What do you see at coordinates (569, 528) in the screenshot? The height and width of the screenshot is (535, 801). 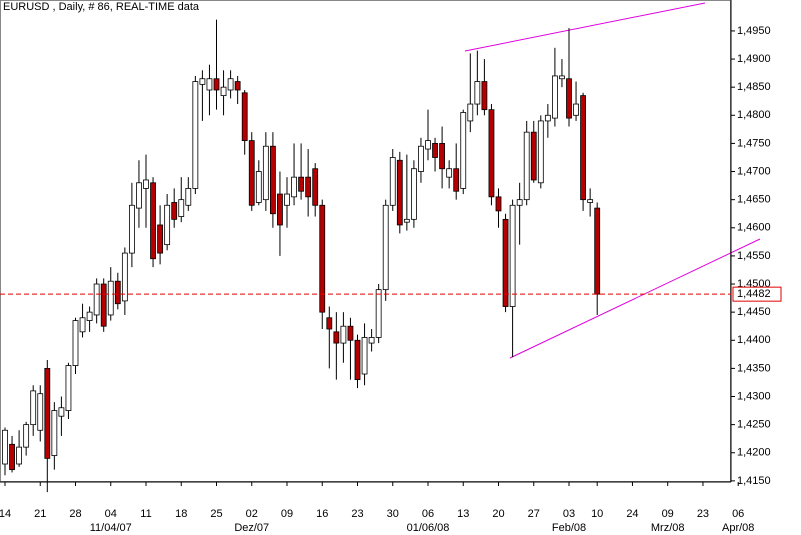 I see `x-group-label: Feb/08` at bounding box center [569, 528].